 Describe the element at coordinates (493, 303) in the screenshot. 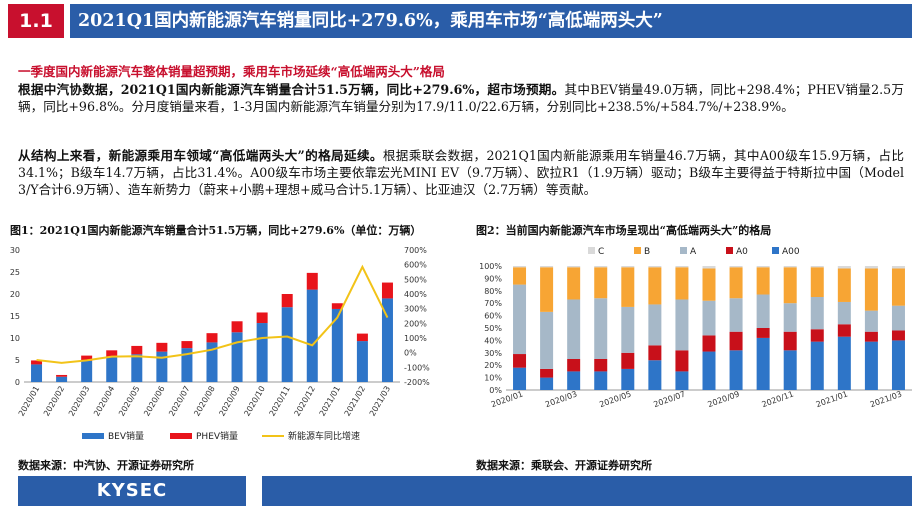

I see `y-tick-label: 70%` at that location.